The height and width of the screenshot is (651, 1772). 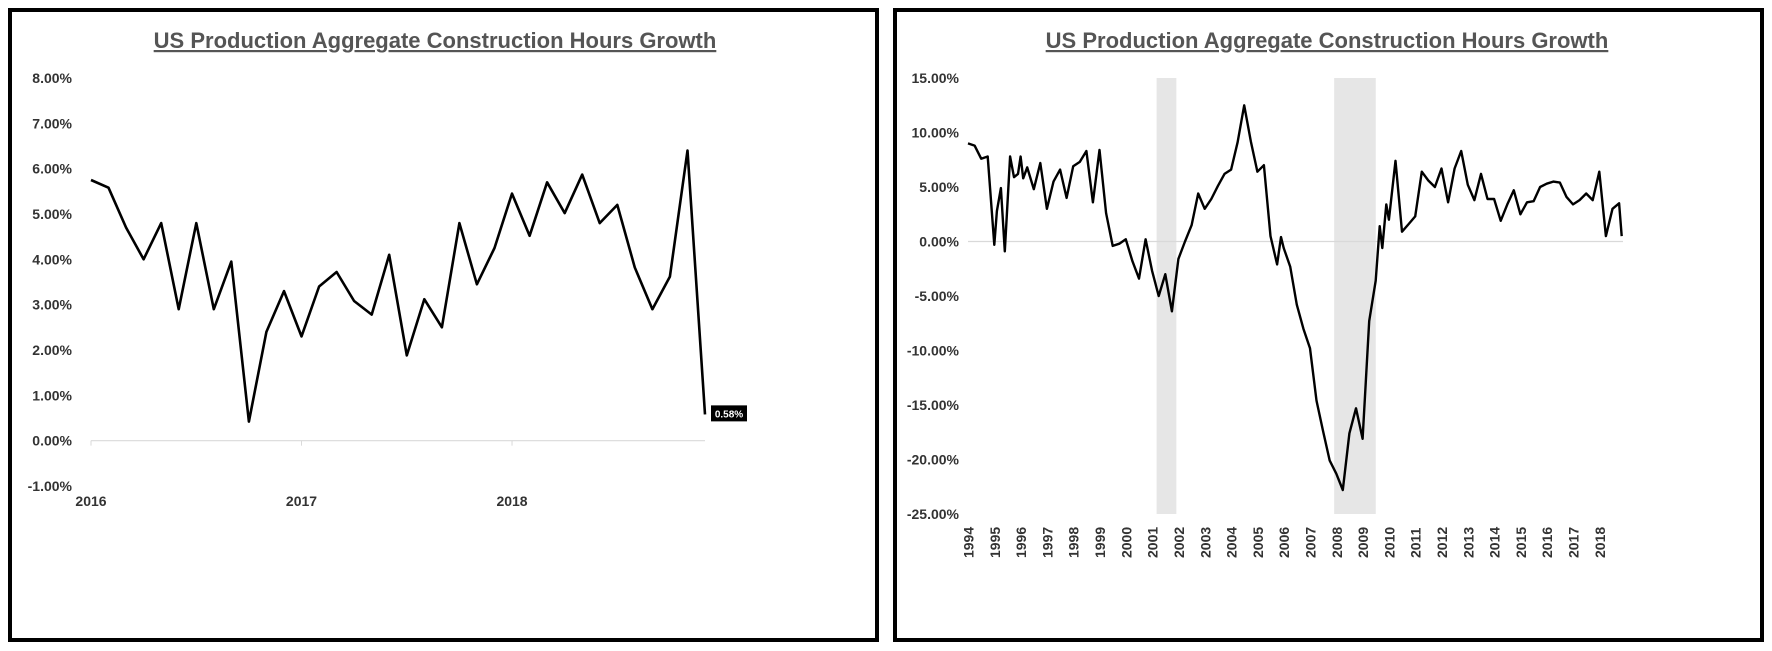 What do you see at coordinates (936, 133) in the screenshot?
I see `y-tick-label: 10.00%` at bounding box center [936, 133].